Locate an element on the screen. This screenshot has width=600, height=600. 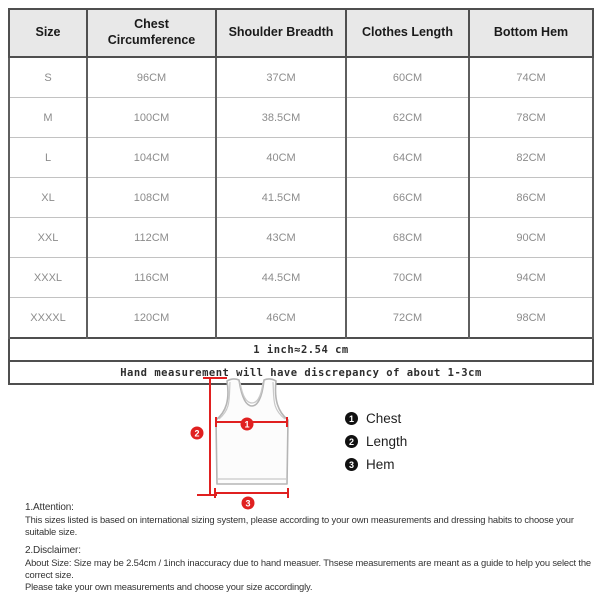
garment-outline is located at coordinates (252, 431).